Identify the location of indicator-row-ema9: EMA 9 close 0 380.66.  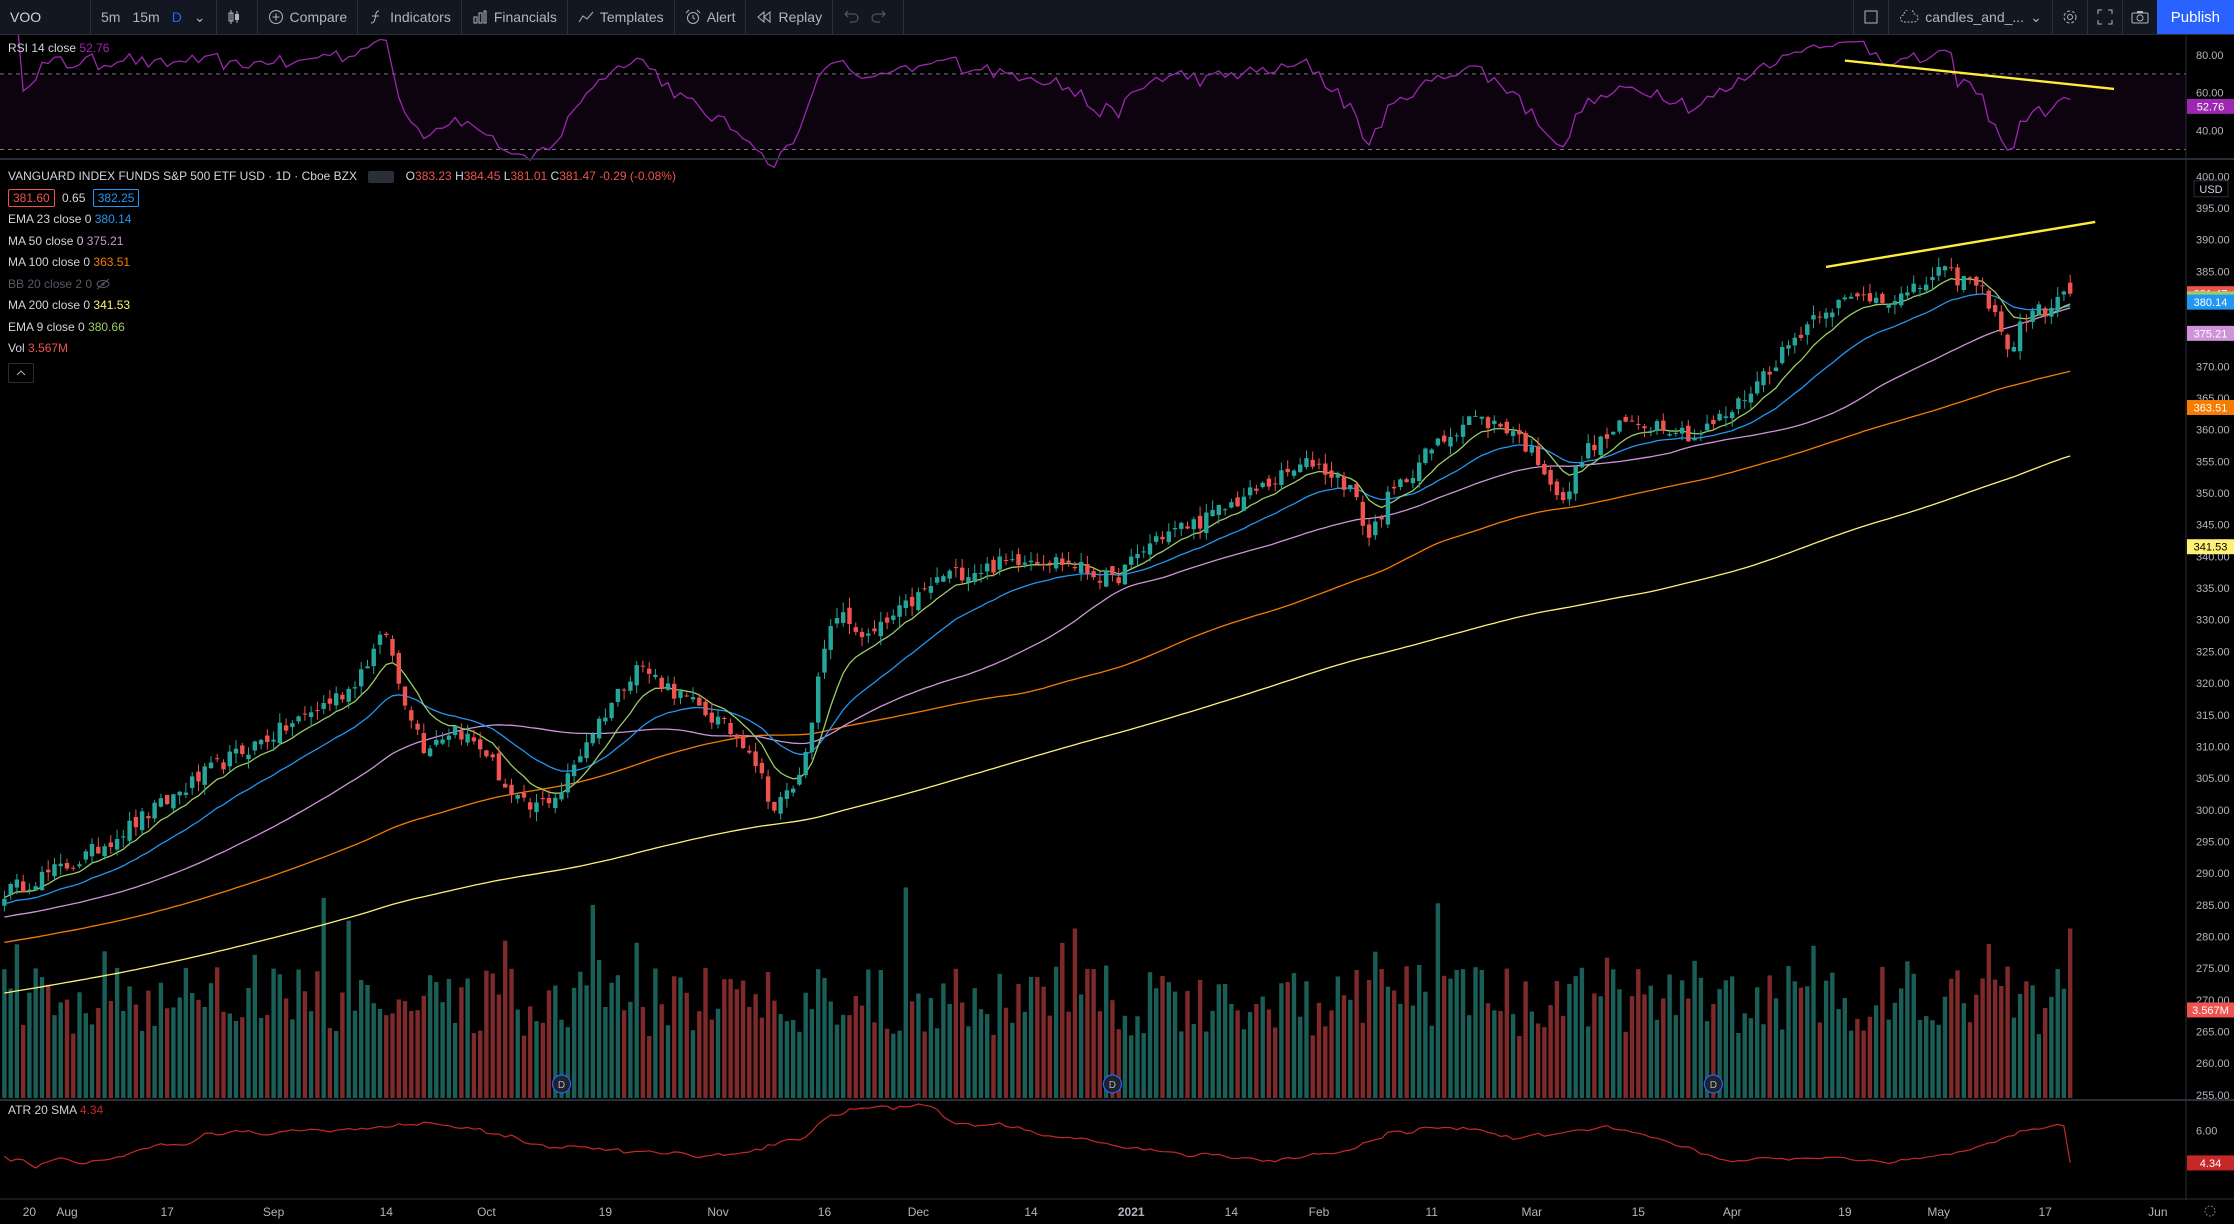
(342, 328).